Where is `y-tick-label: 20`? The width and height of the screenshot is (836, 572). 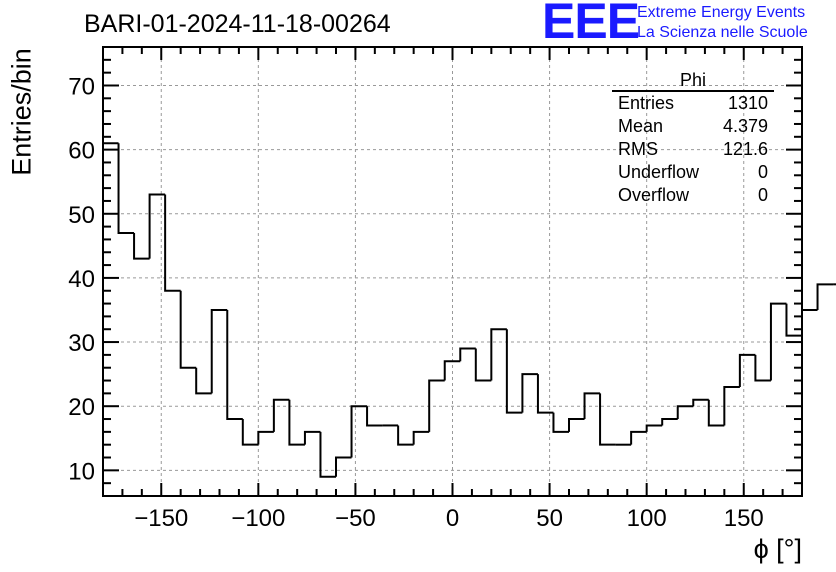
y-tick-label: 20 is located at coordinates (81, 407).